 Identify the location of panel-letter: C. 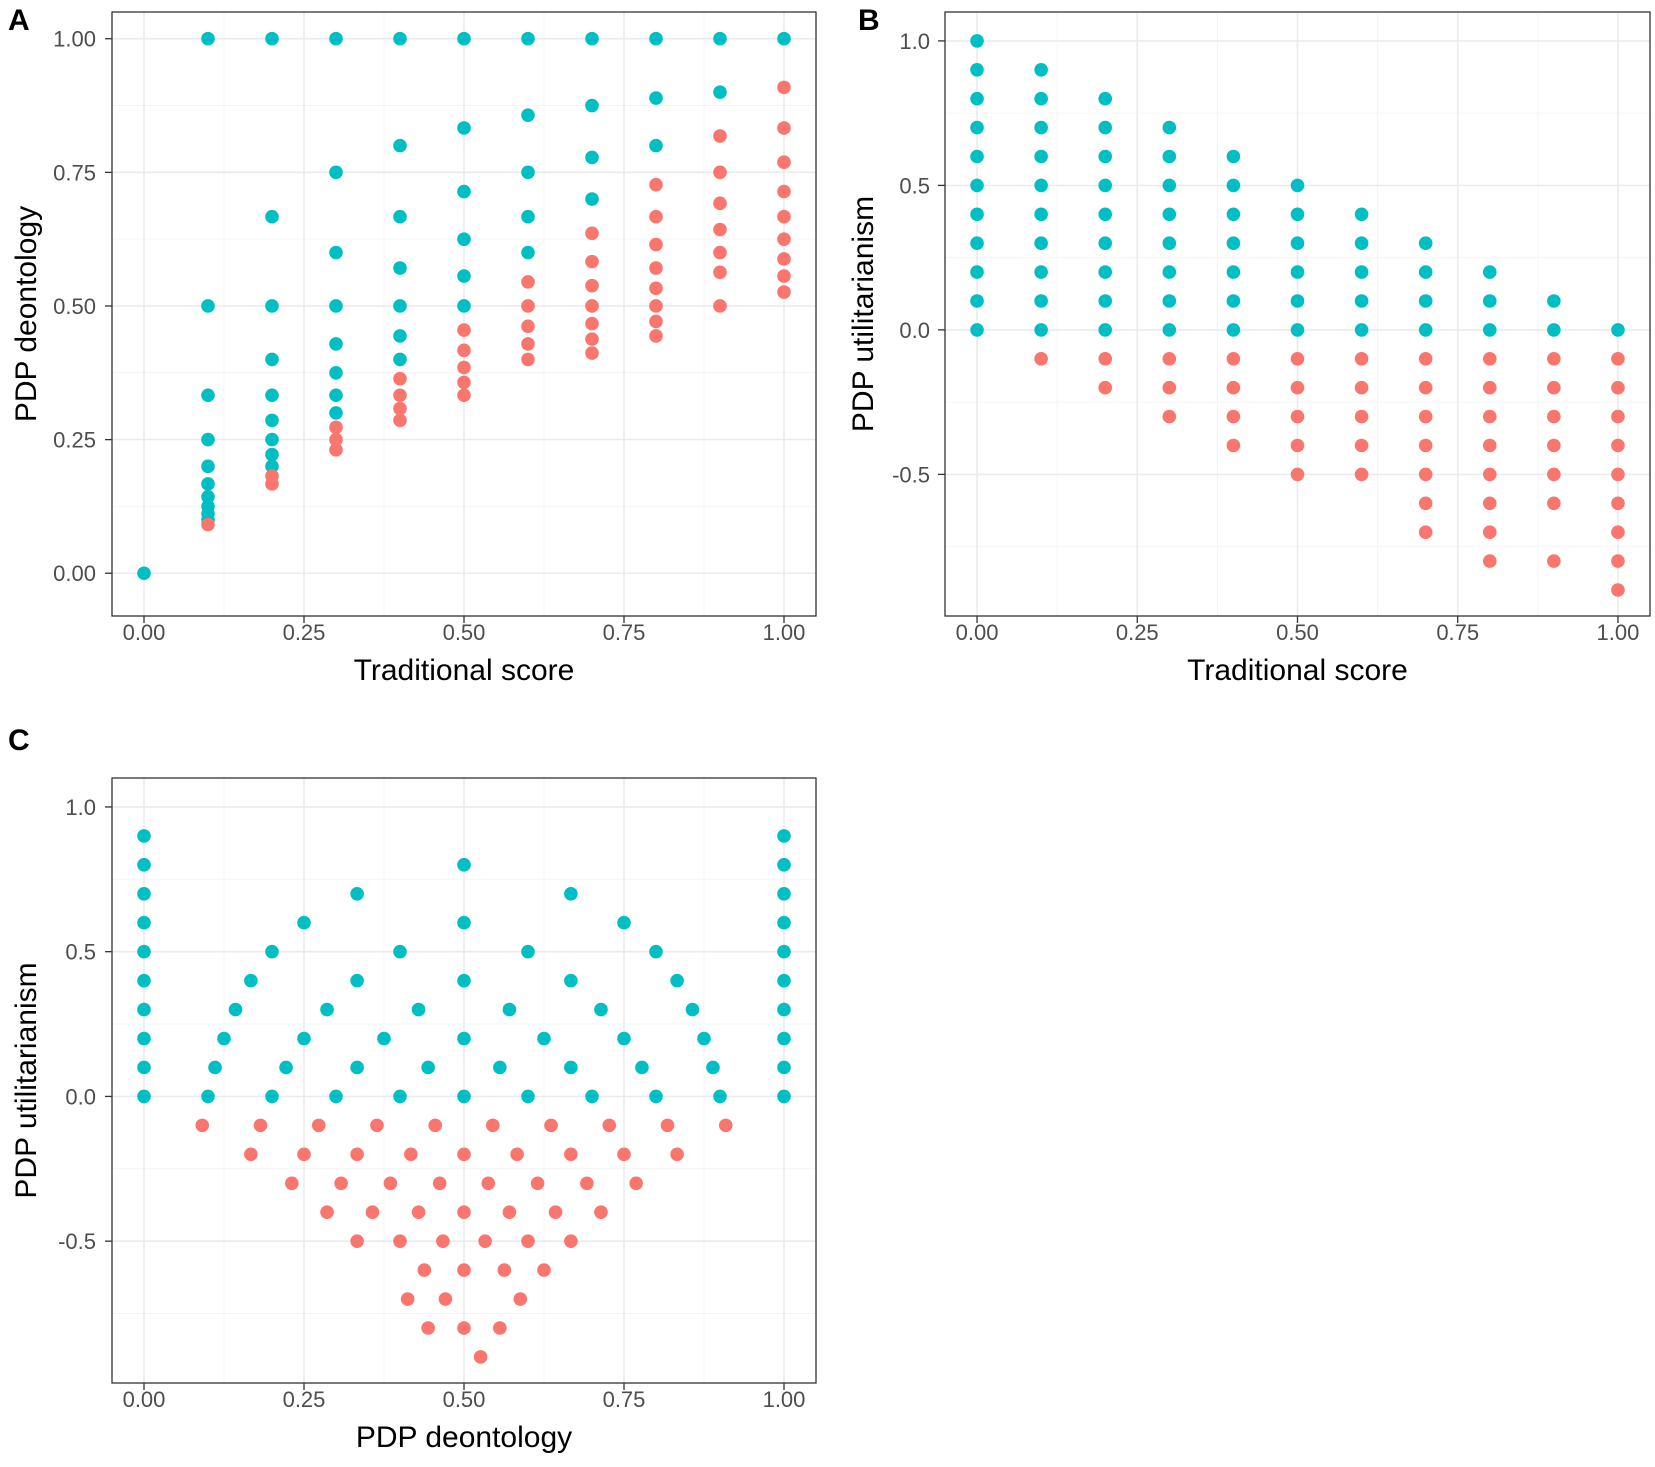
(19, 740).